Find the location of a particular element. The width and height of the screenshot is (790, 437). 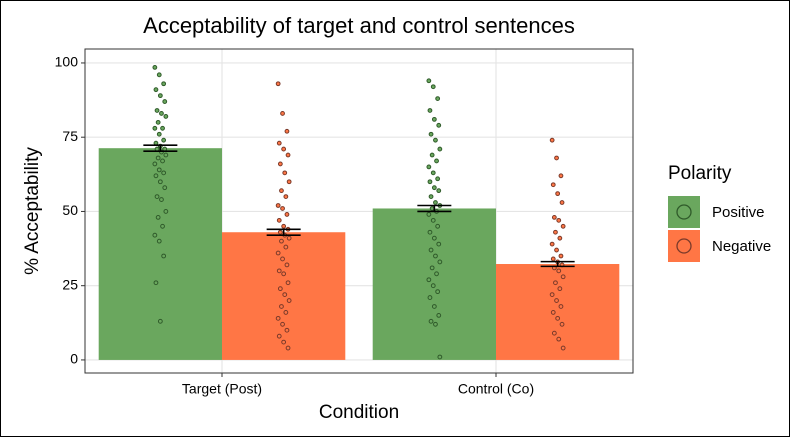

y-tick-label: 50 is located at coordinates (70, 210).